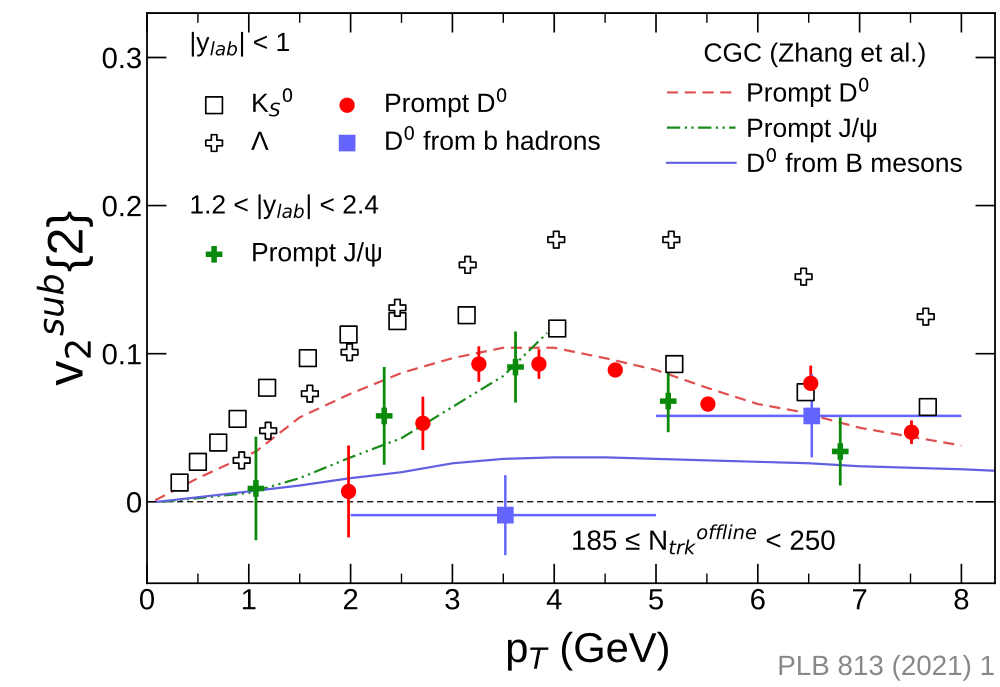  What do you see at coordinates (240, 44) in the screenshot?
I see `annotation: |y$_{lab}$| < 1` at bounding box center [240, 44].